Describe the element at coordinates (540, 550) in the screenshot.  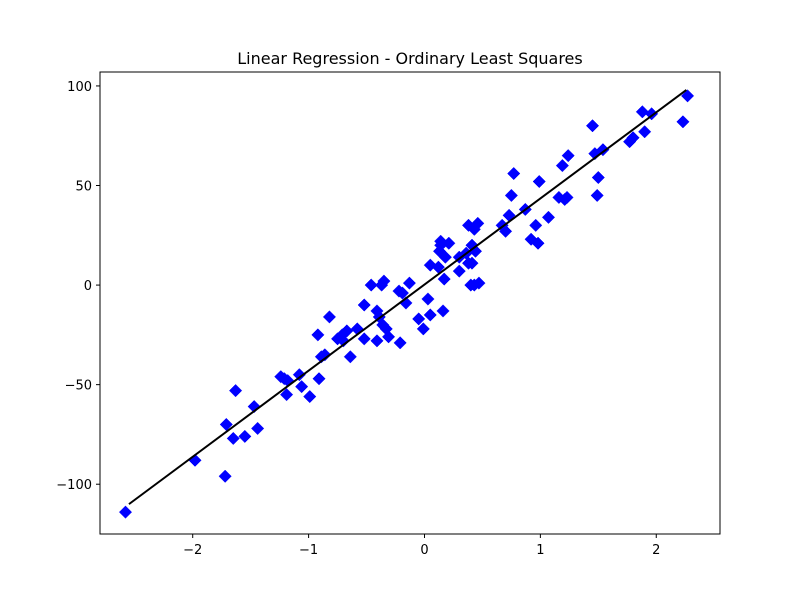
I see `x-tick-label: 1` at that location.